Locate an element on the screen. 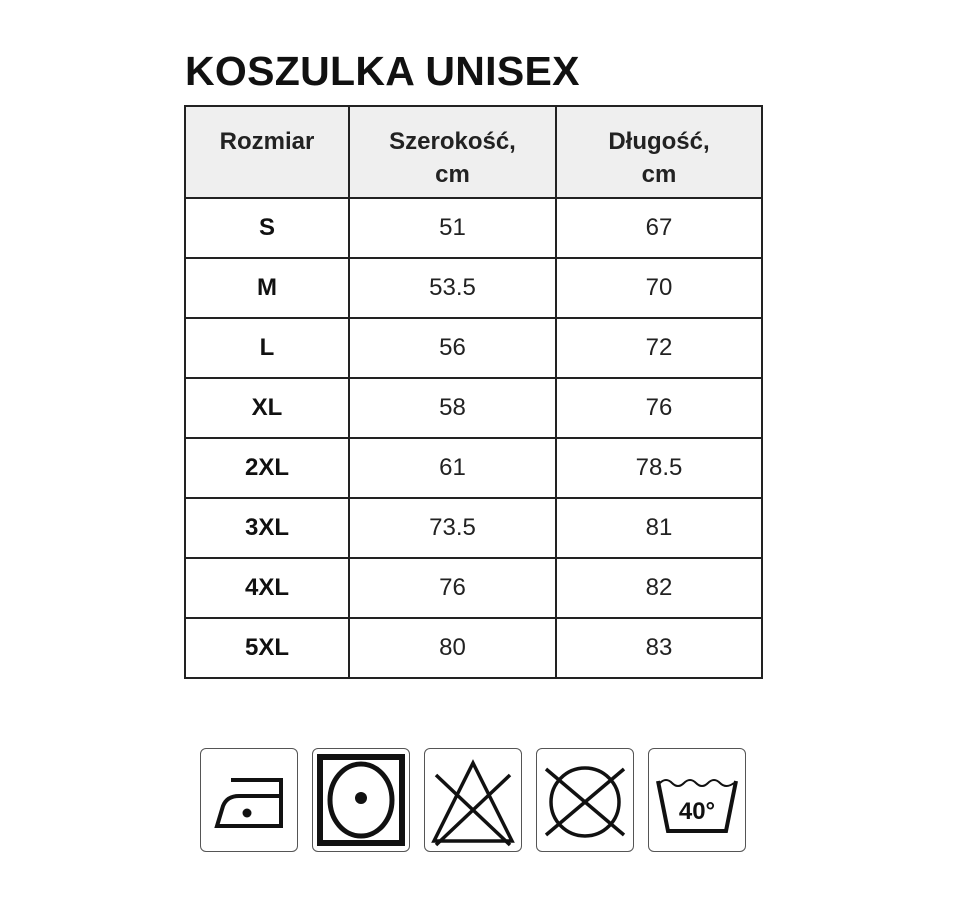 This screenshot has width=960, height=899. length-cell: 78.5 is located at coordinates (659, 468).